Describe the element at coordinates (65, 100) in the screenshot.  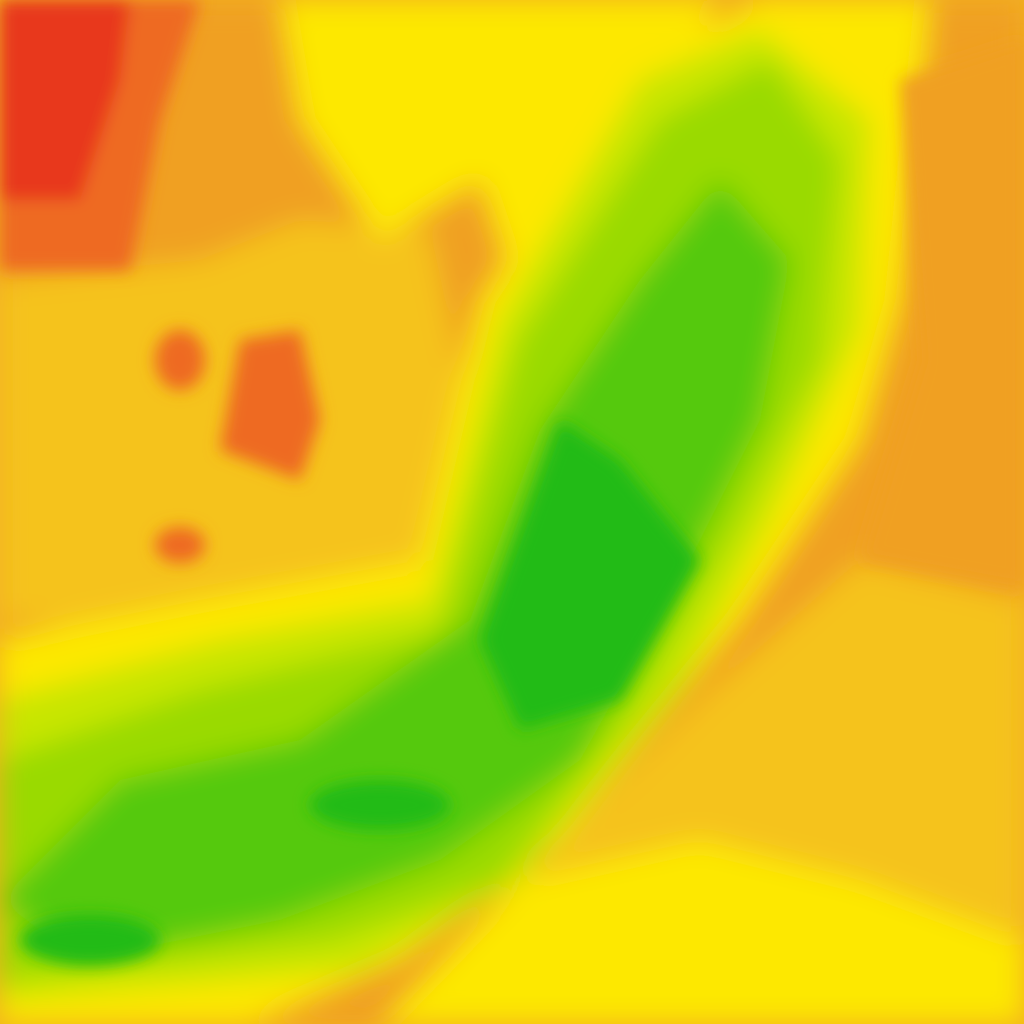
I see `red-core` at that location.